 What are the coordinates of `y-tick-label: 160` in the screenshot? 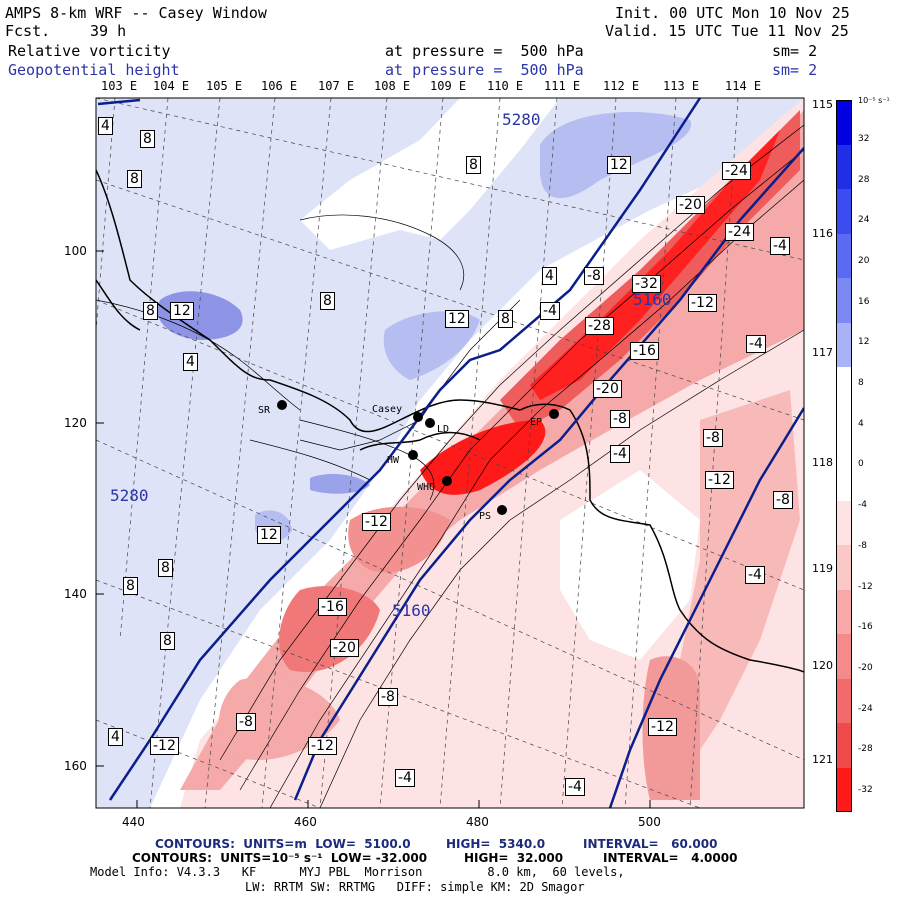 It's located at (75, 766).